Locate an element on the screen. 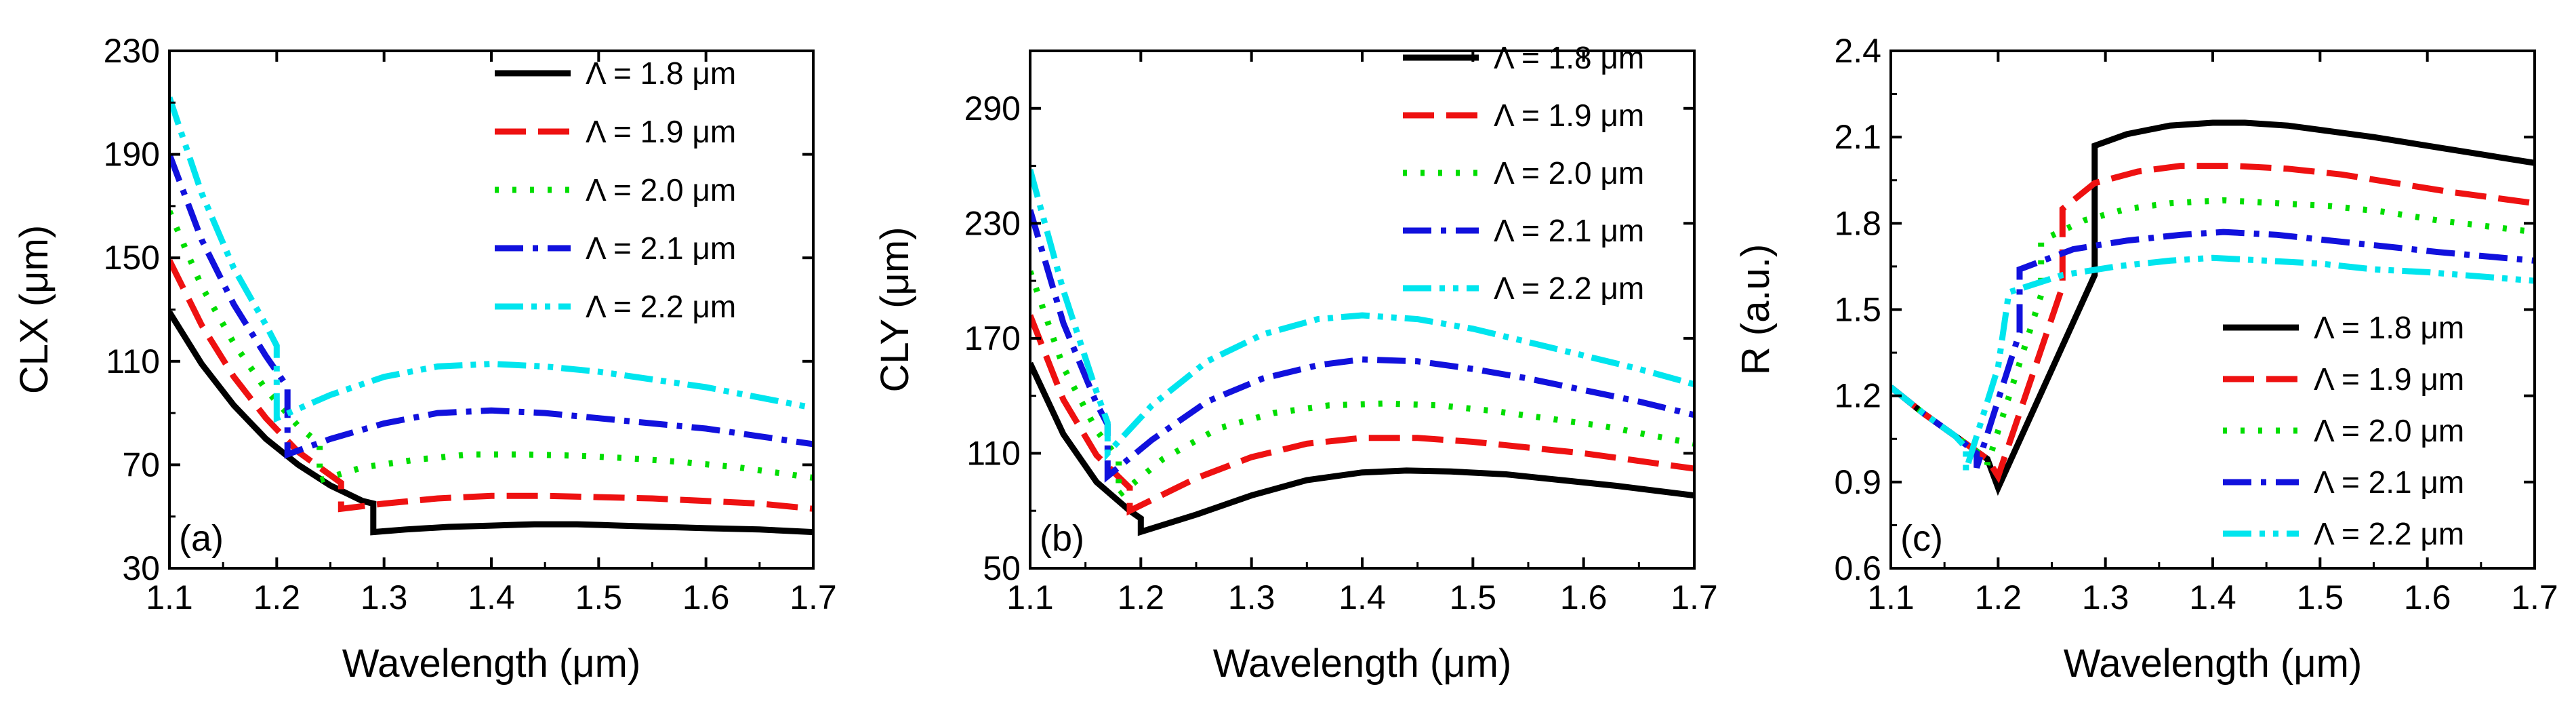 This screenshot has height=710, width=2576. y-tick-label: 70 is located at coordinates (141, 465).